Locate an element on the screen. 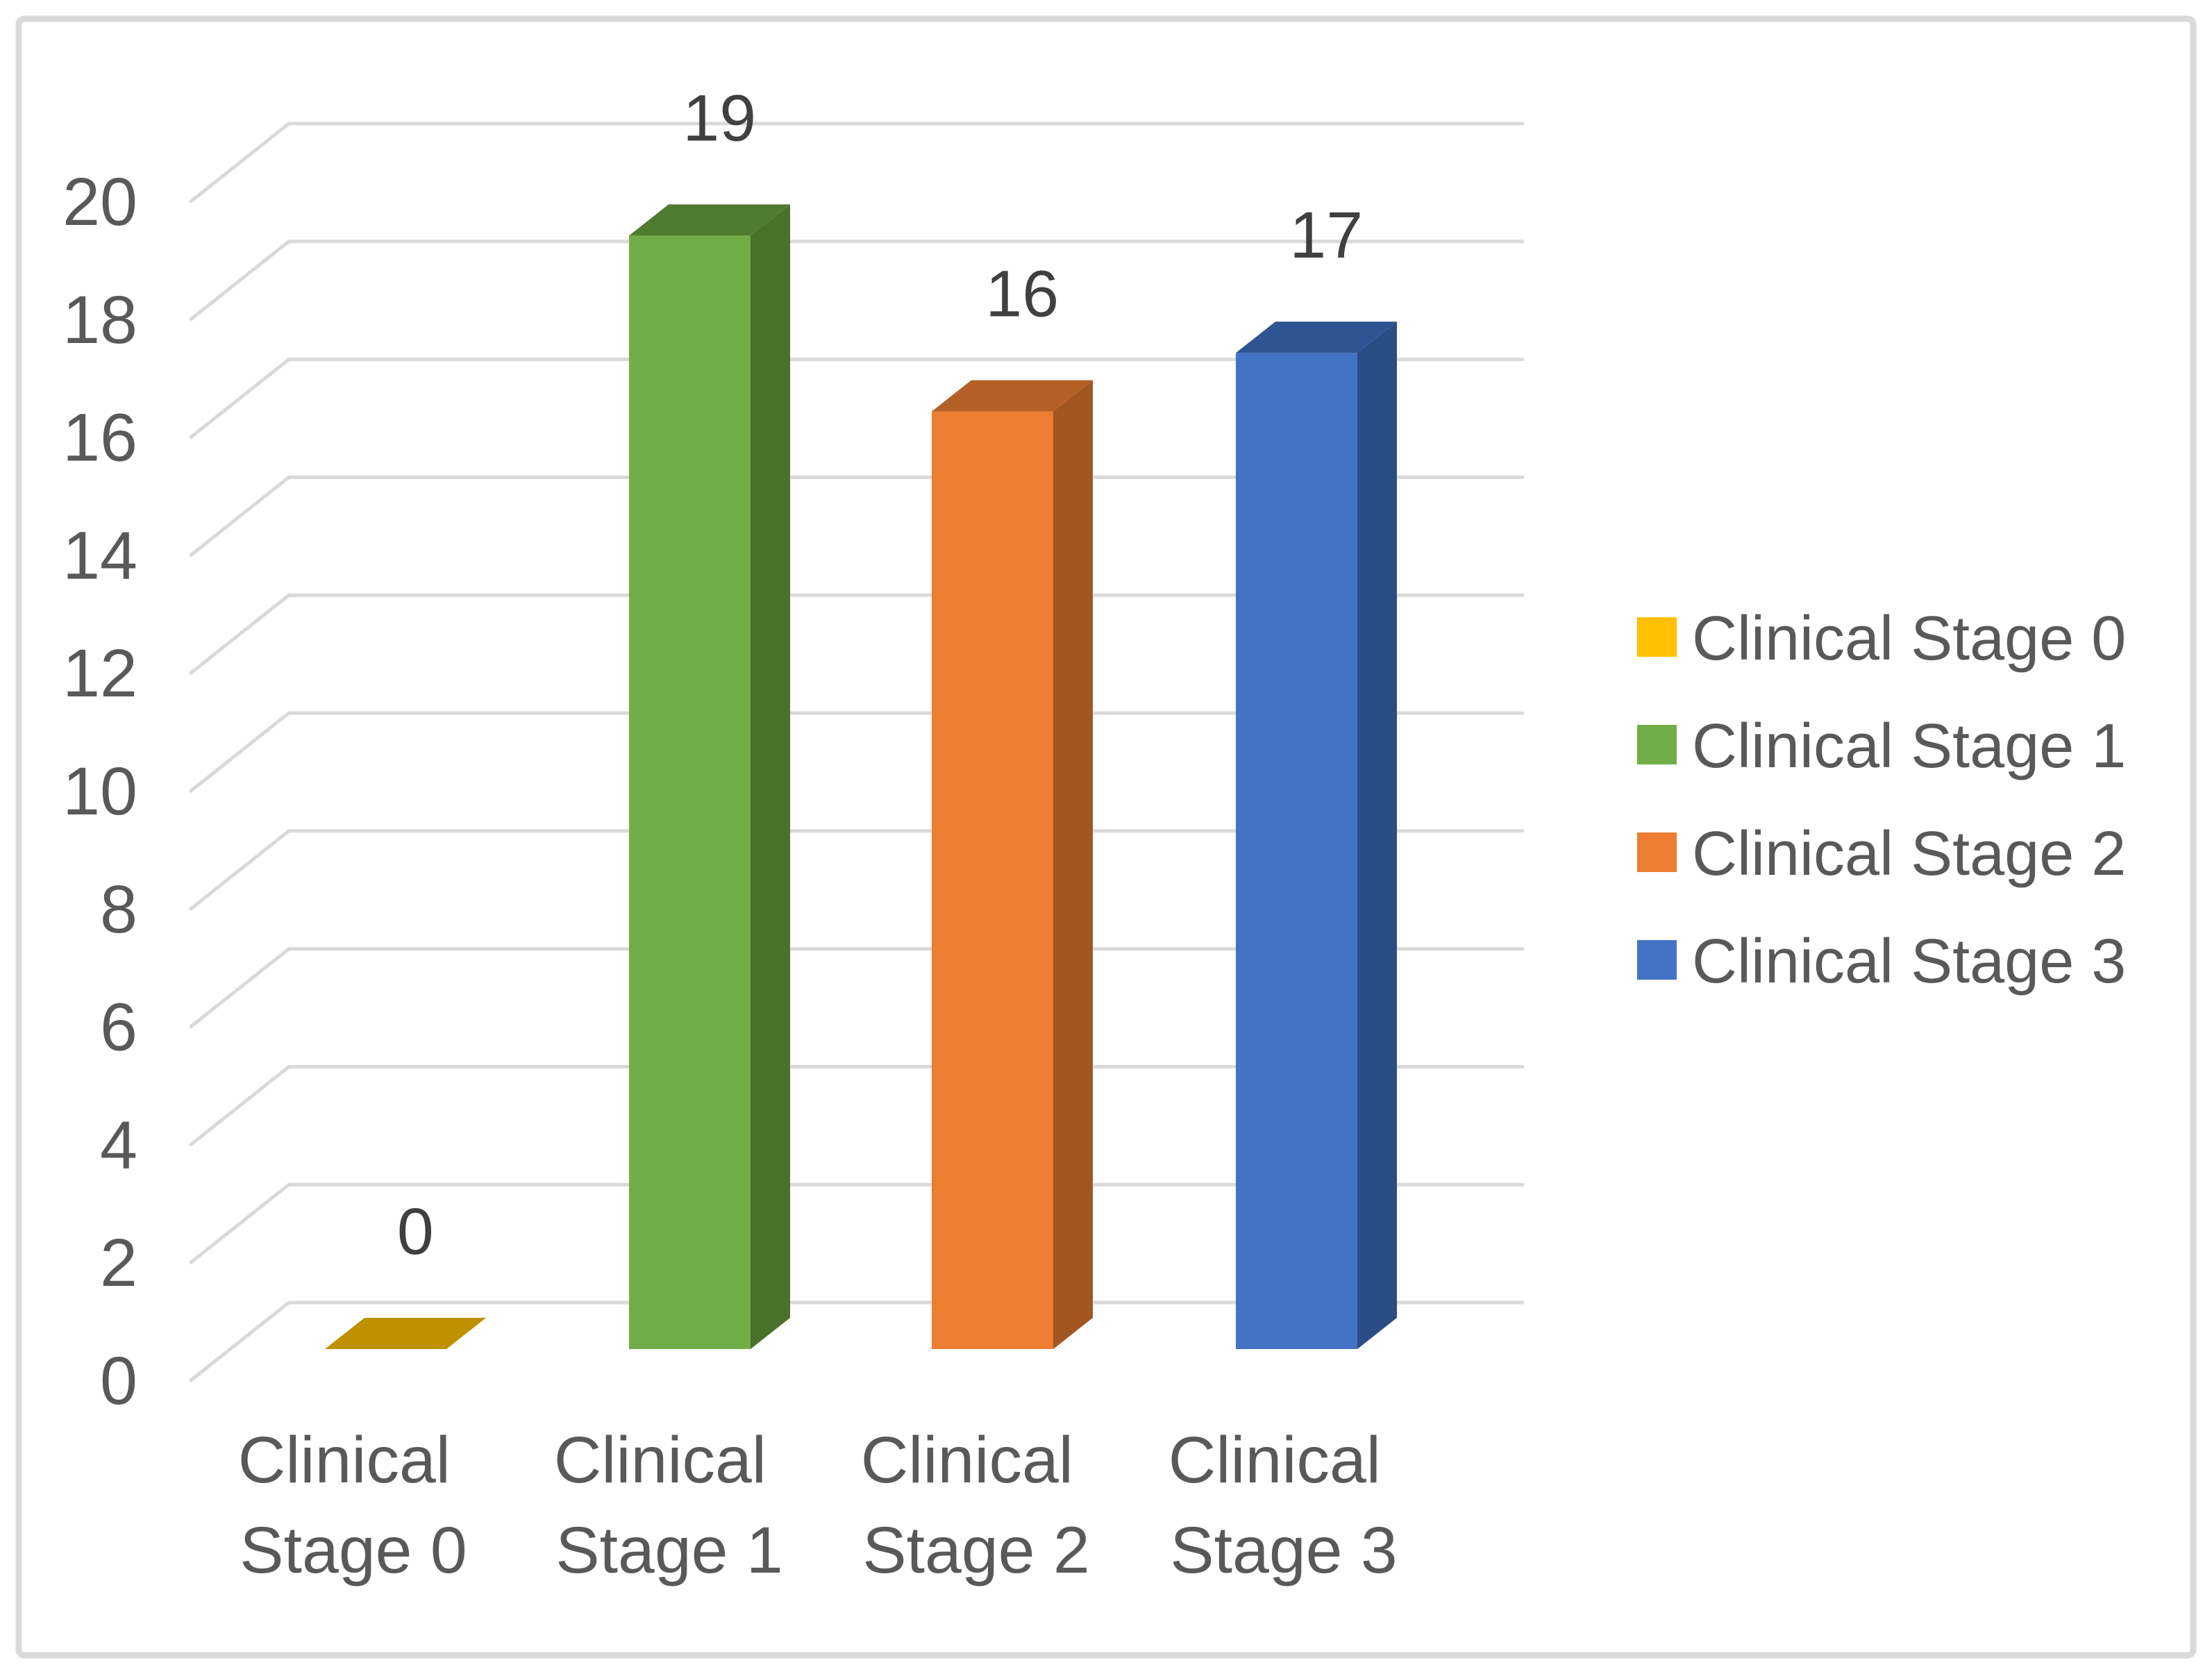 This screenshot has width=2212, height=1674. data-label: 19 is located at coordinates (719, 118).